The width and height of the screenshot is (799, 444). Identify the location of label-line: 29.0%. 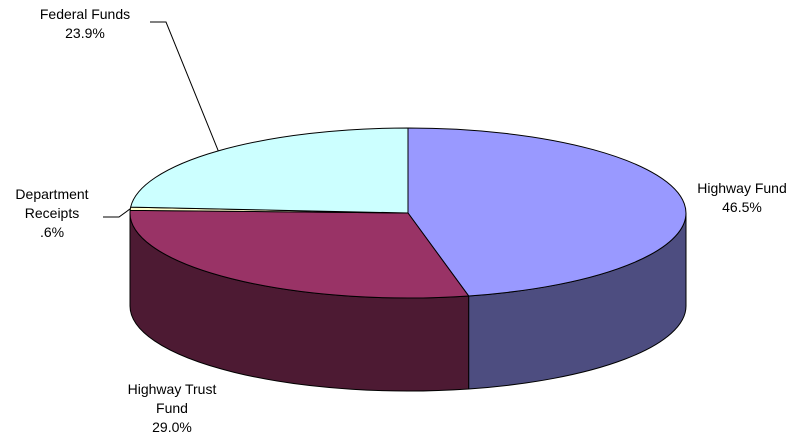
(172, 427).